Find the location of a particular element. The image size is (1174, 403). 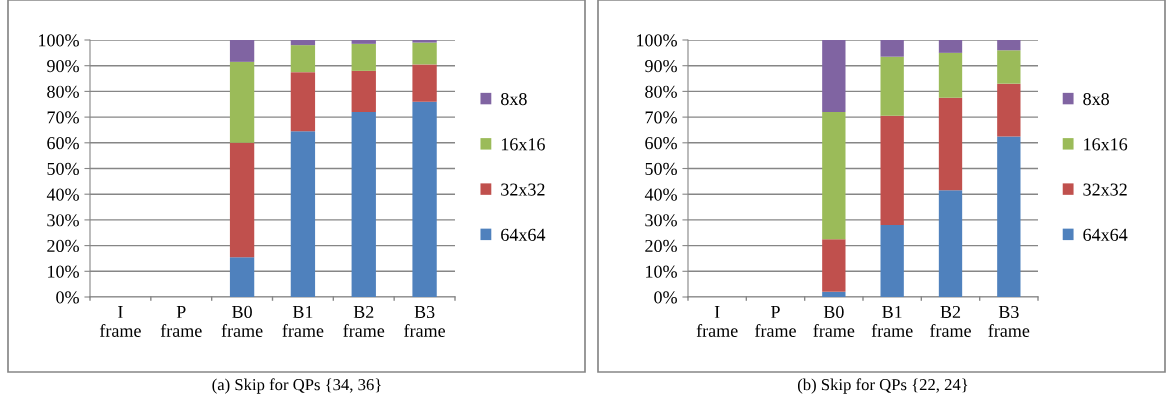

text: (b) Skip for QPs {22, 24} is located at coordinates (882, 386).